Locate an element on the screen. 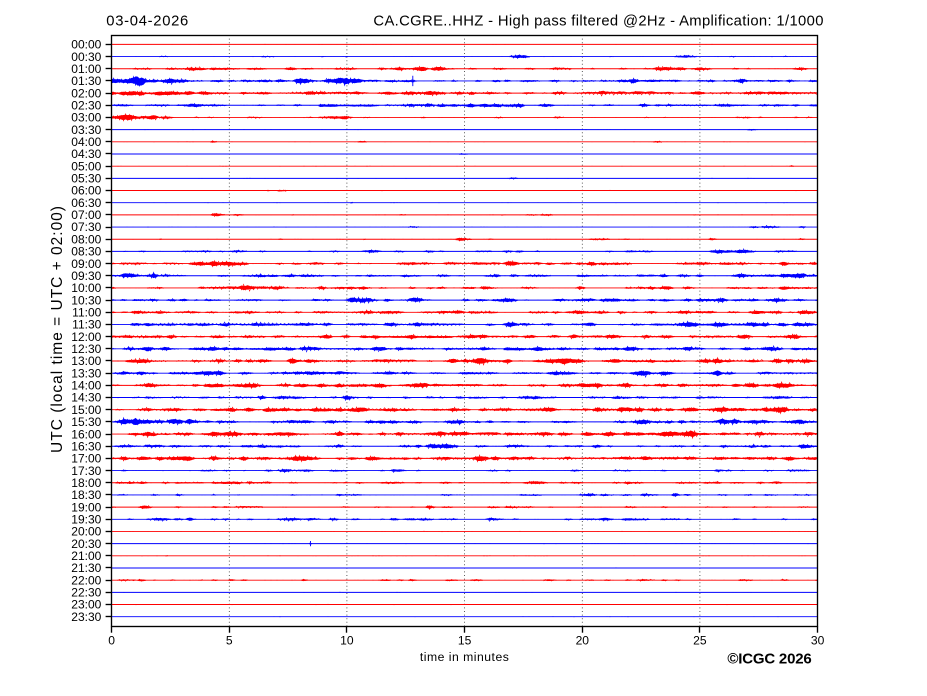  svg-text: 13:00 is located at coordinates (86, 361).